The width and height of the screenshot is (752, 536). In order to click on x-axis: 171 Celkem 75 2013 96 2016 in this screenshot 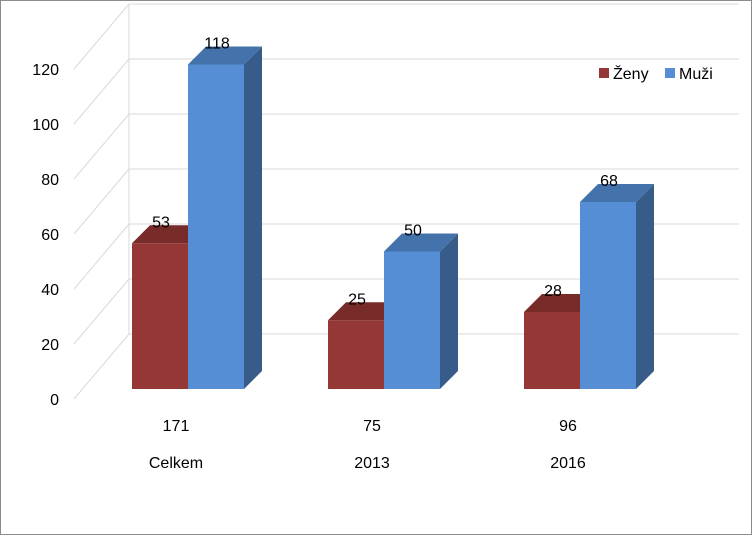, I will do `click(367, 445)`.